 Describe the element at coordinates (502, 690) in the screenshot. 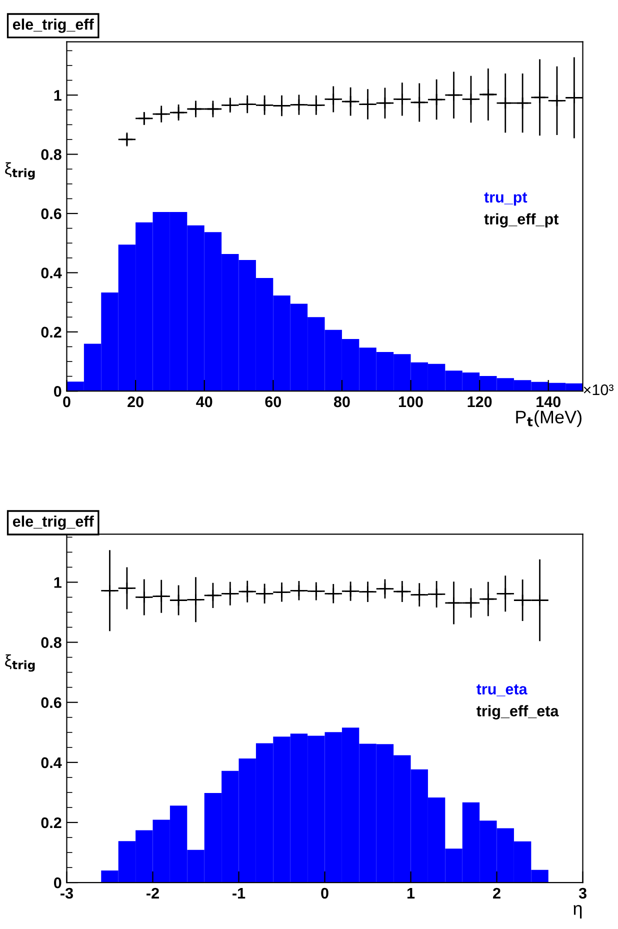

I see `text: tru_eta` at that location.